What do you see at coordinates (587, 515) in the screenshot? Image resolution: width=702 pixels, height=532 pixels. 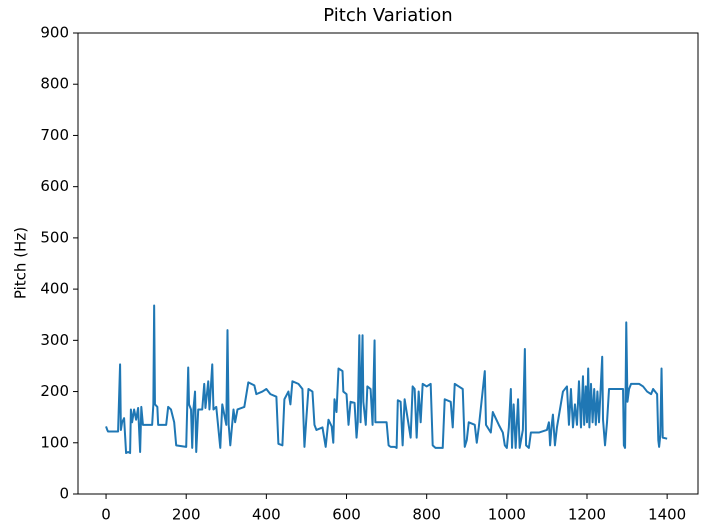 I see `x-tick-label: 1200` at bounding box center [587, 515].